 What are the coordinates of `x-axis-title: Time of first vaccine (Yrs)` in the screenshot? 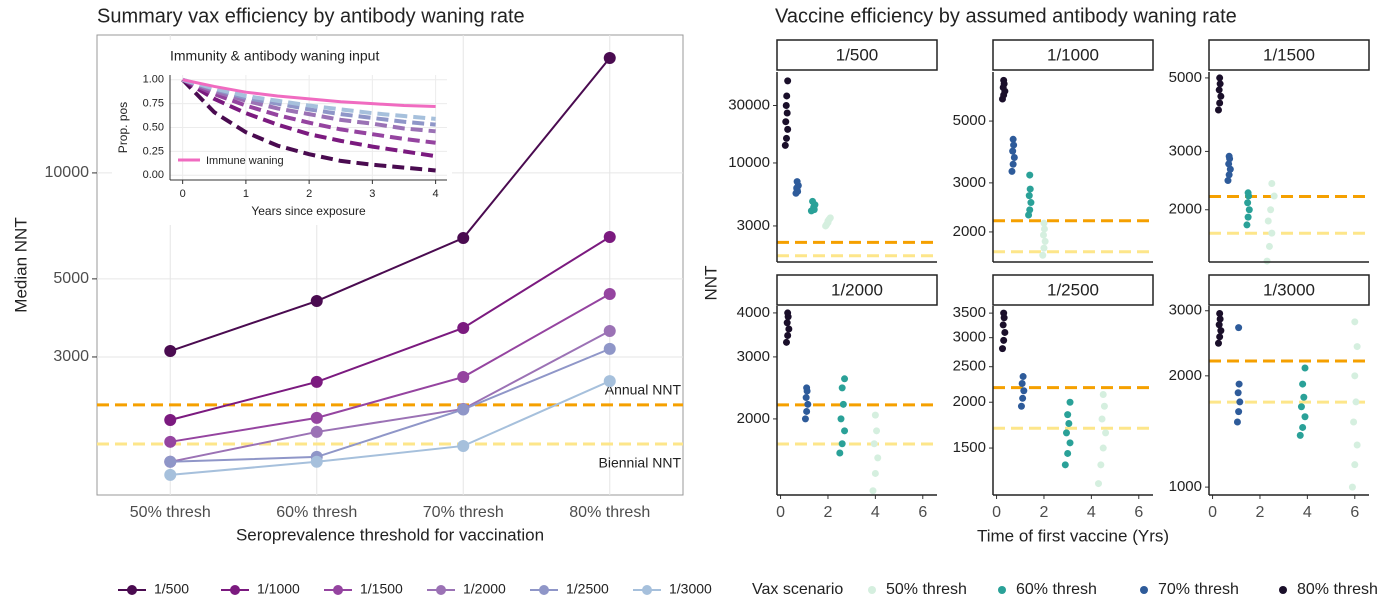 It's located at (1073, 535).